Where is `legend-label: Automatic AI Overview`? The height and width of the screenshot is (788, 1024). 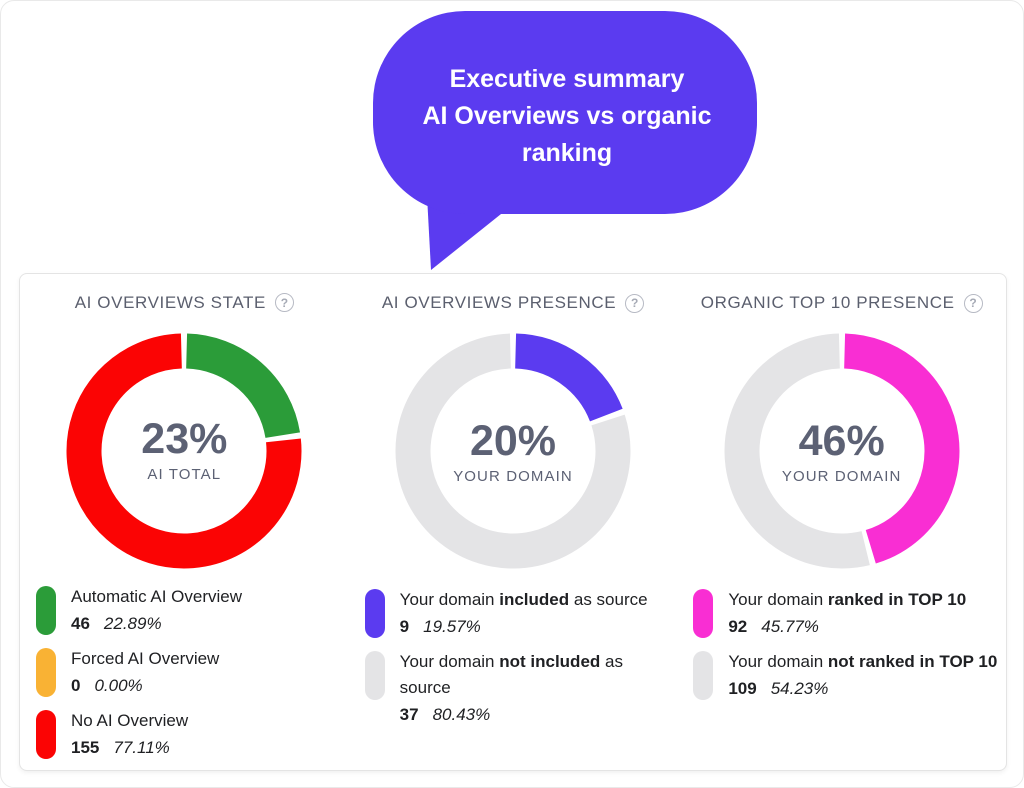
legend-label: Automatic AI Overview is located at coordinates (157, 596).